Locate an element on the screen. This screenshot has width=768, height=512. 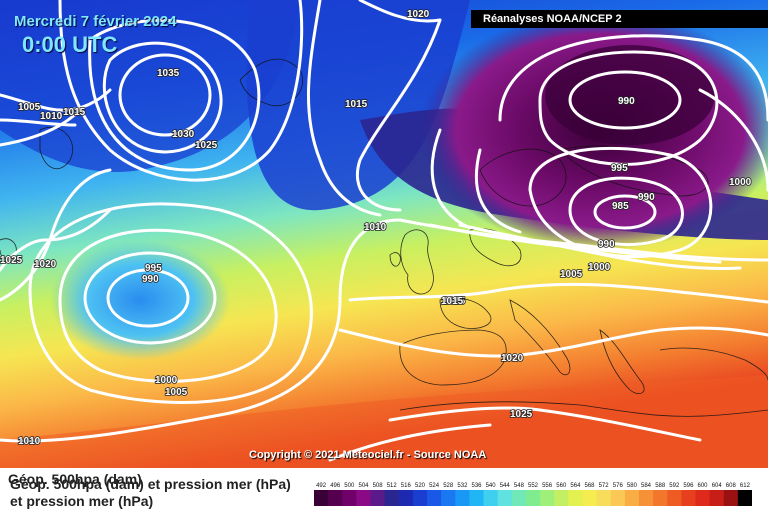
isobar-1000-nordic is located at coordinates (633, 78).